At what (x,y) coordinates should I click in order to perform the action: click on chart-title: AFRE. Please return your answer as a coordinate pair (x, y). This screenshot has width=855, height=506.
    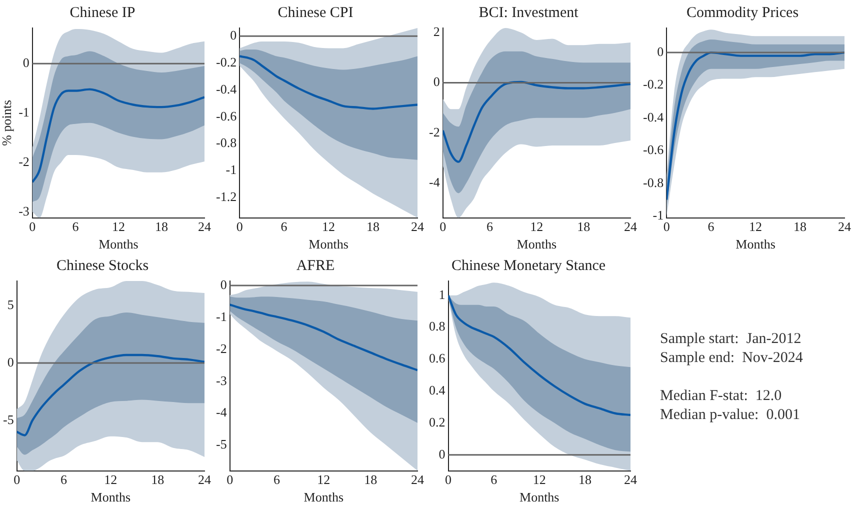
    Looking at the image, I should click on (315, 266).